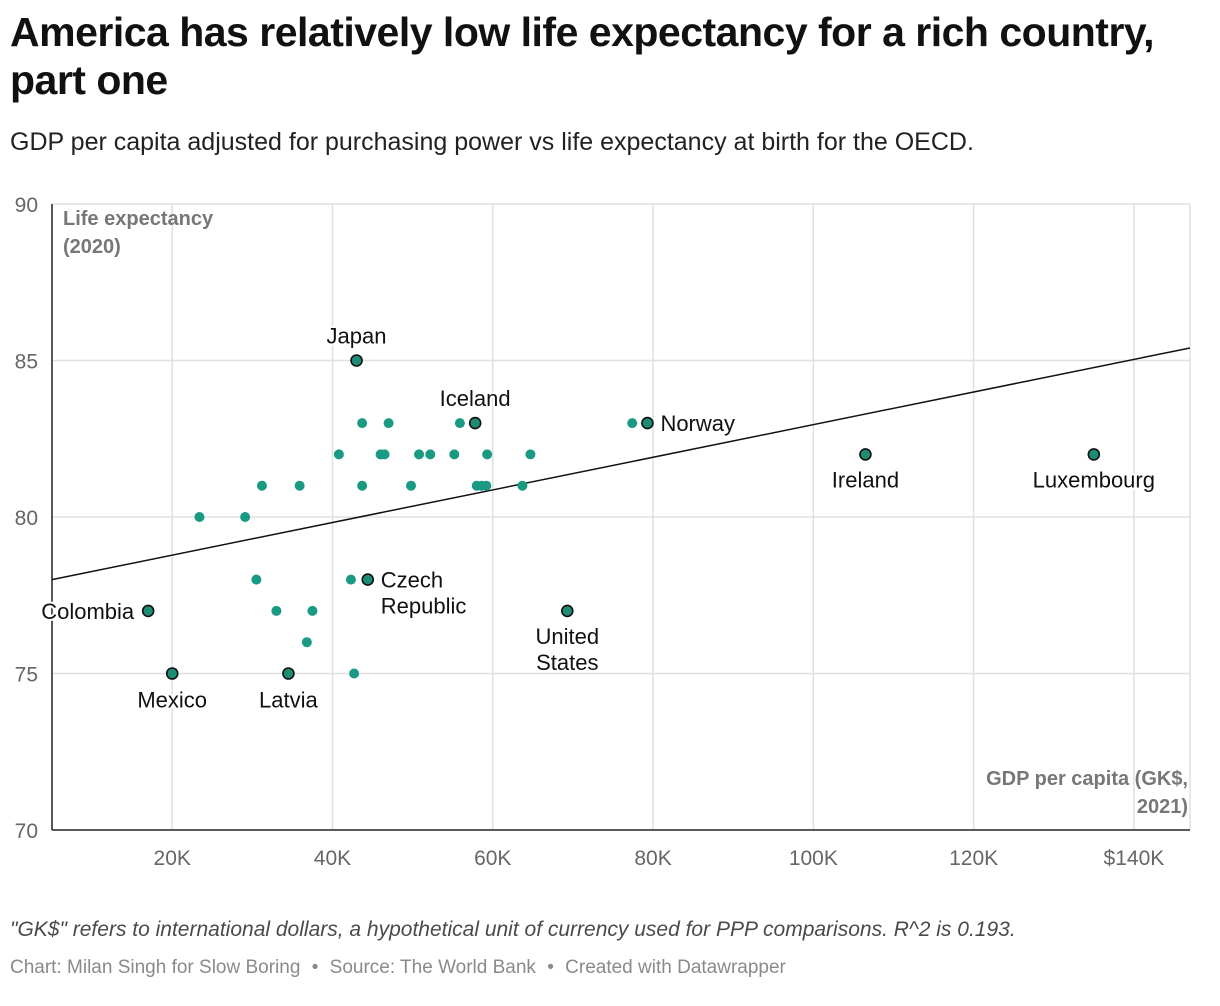 The width and height of the screenshot is (1220, 1006). I want to click on point-label-latvia: Latvia, so click(288, 700).